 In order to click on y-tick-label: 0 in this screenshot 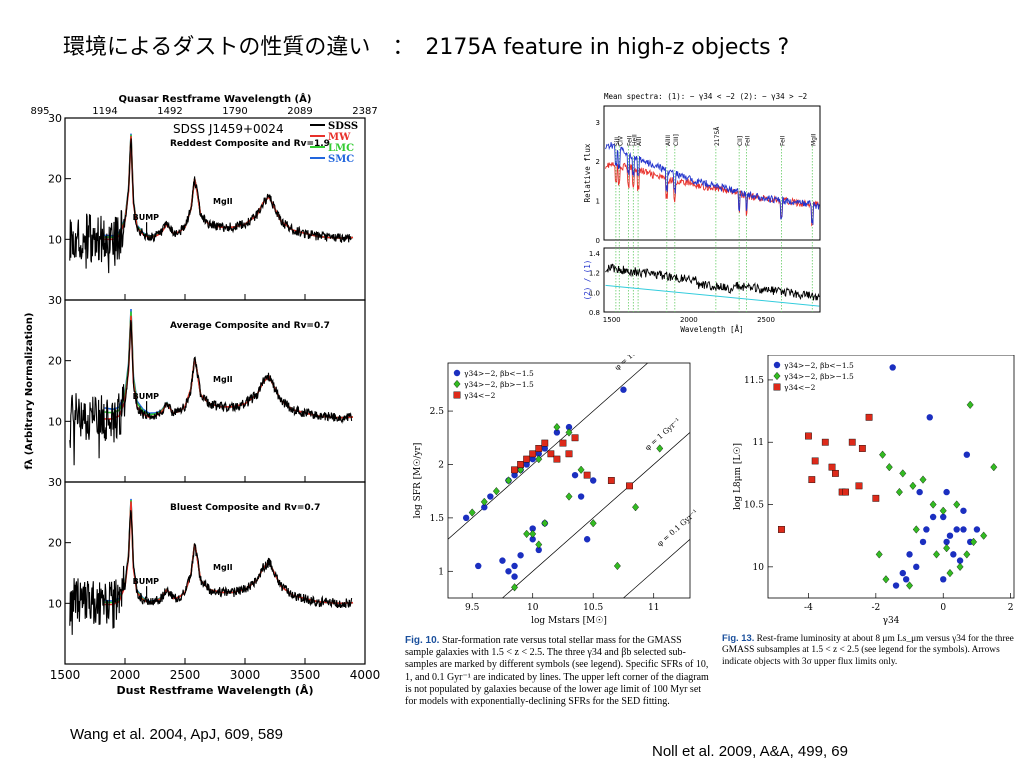, I will do `click(598, 241)`.